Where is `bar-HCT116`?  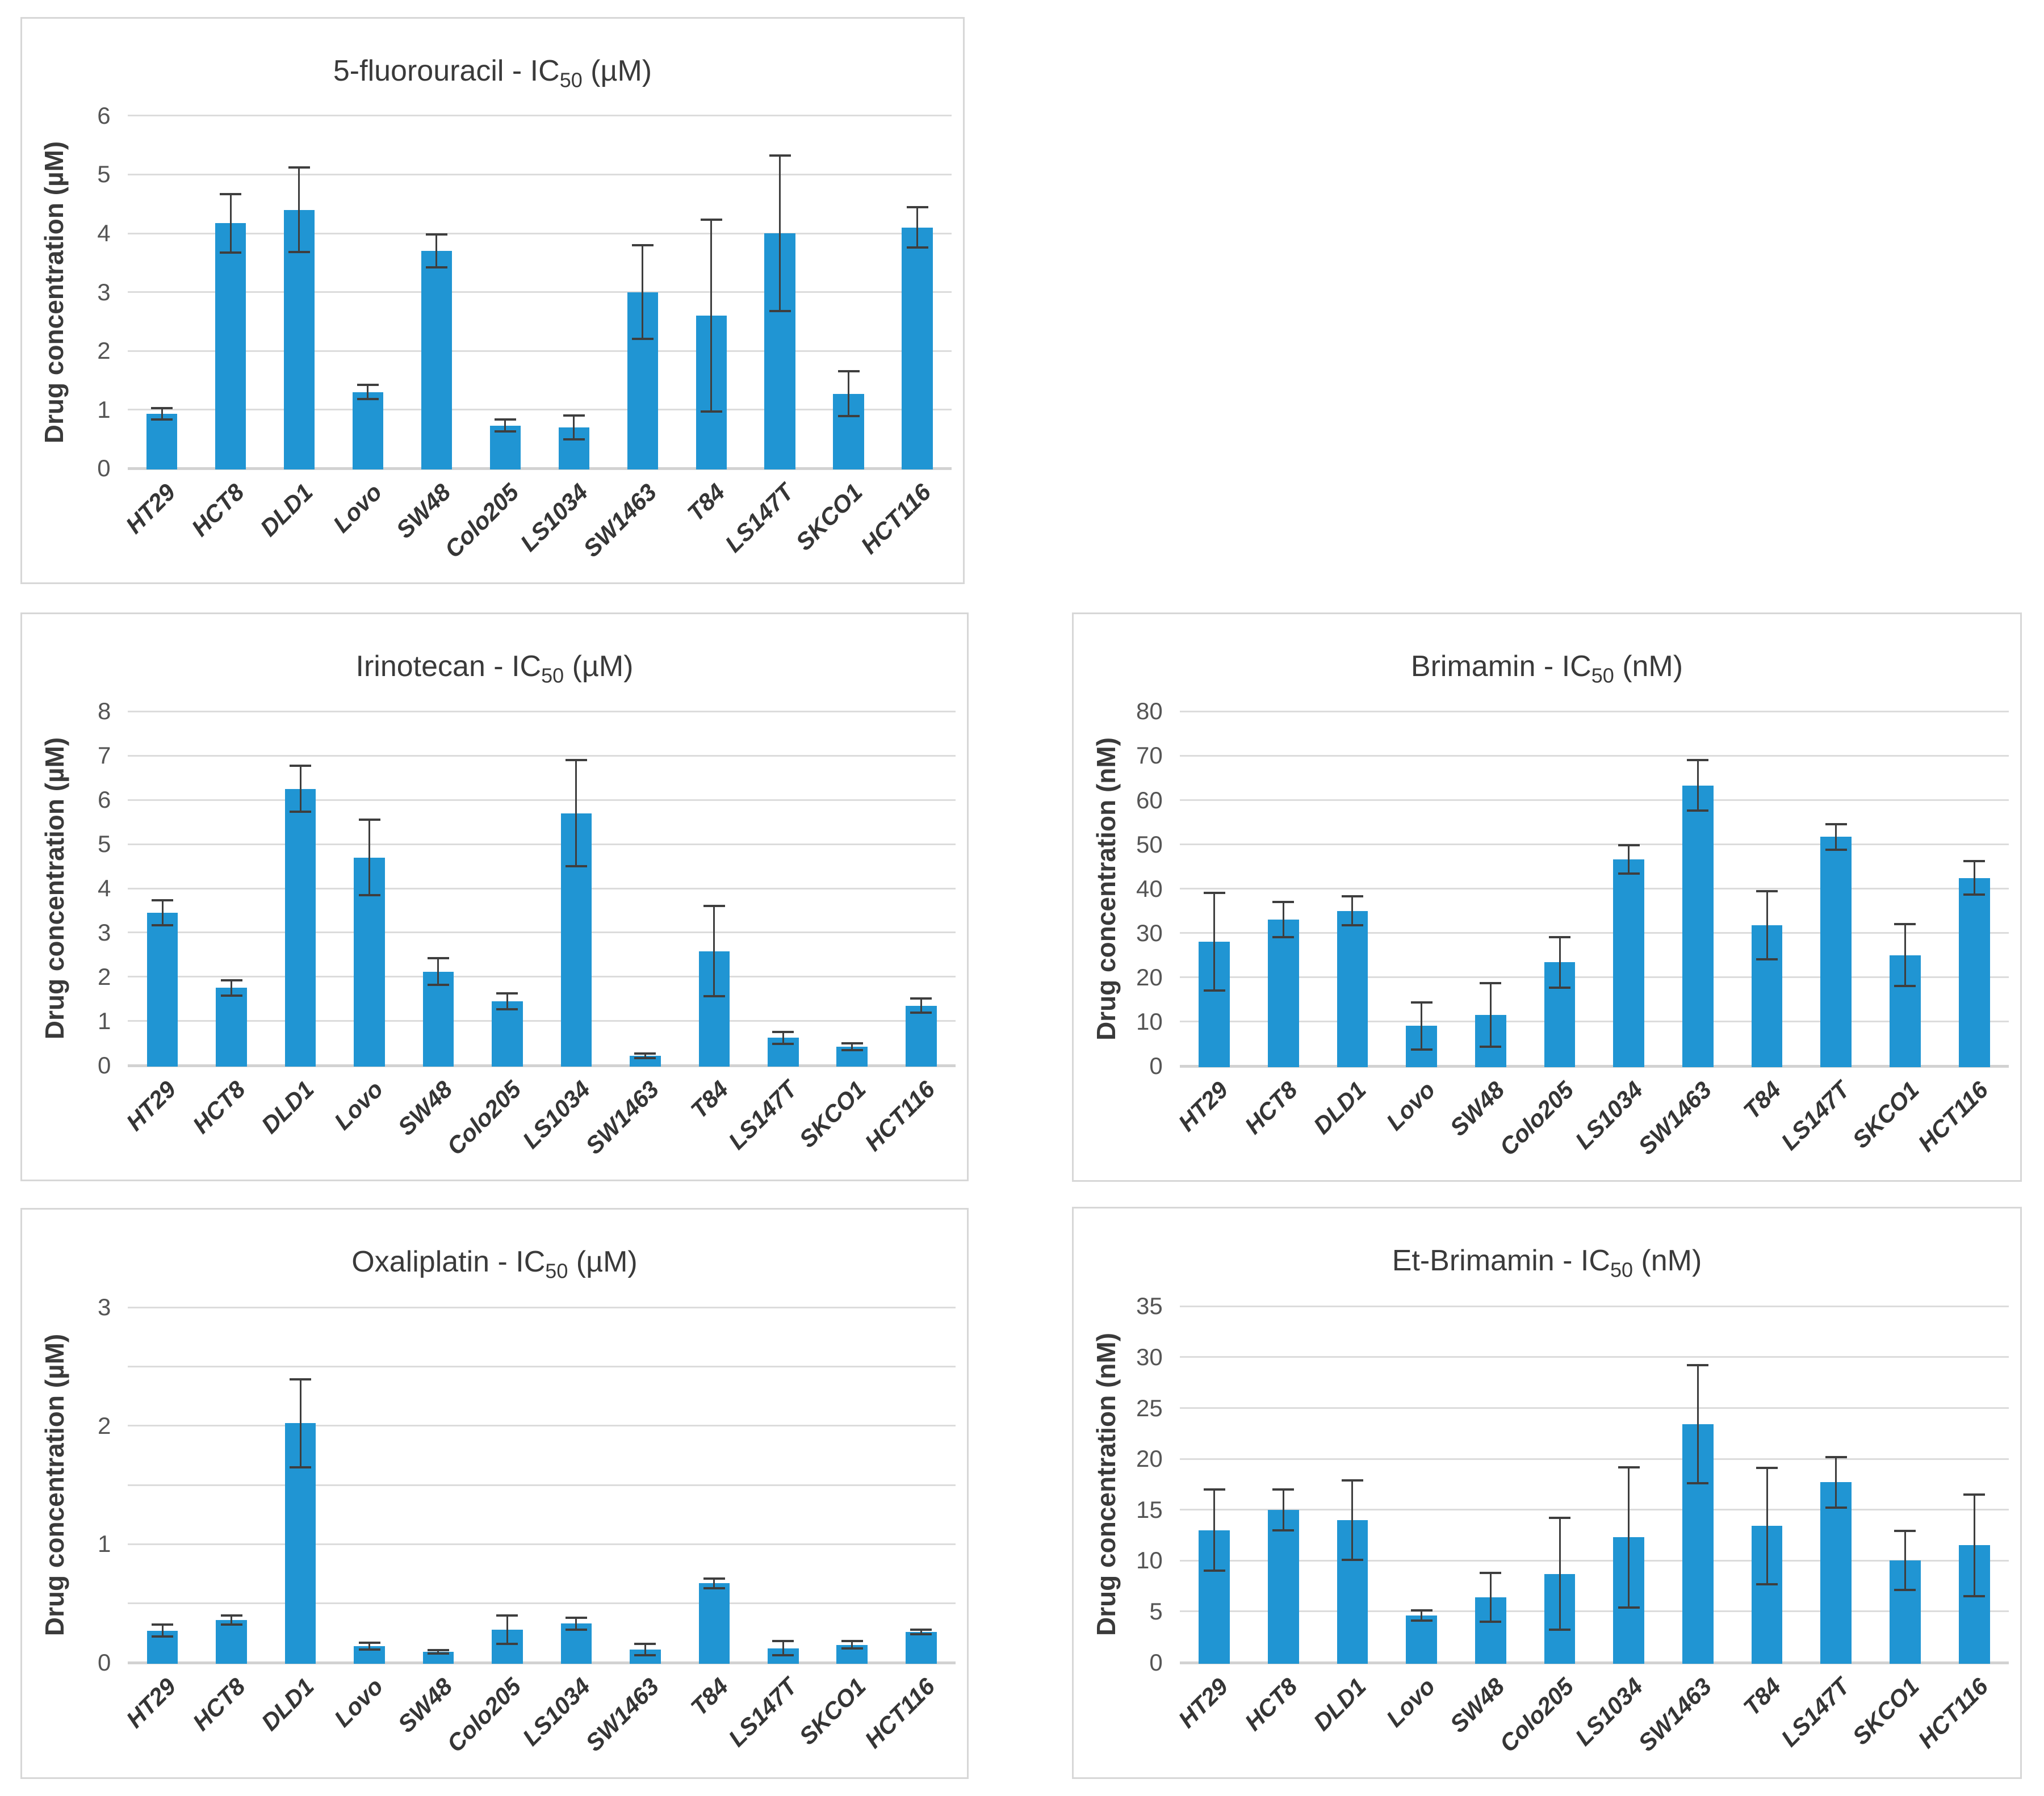
bar-HCT116 is located at coordinates (921, 1648).